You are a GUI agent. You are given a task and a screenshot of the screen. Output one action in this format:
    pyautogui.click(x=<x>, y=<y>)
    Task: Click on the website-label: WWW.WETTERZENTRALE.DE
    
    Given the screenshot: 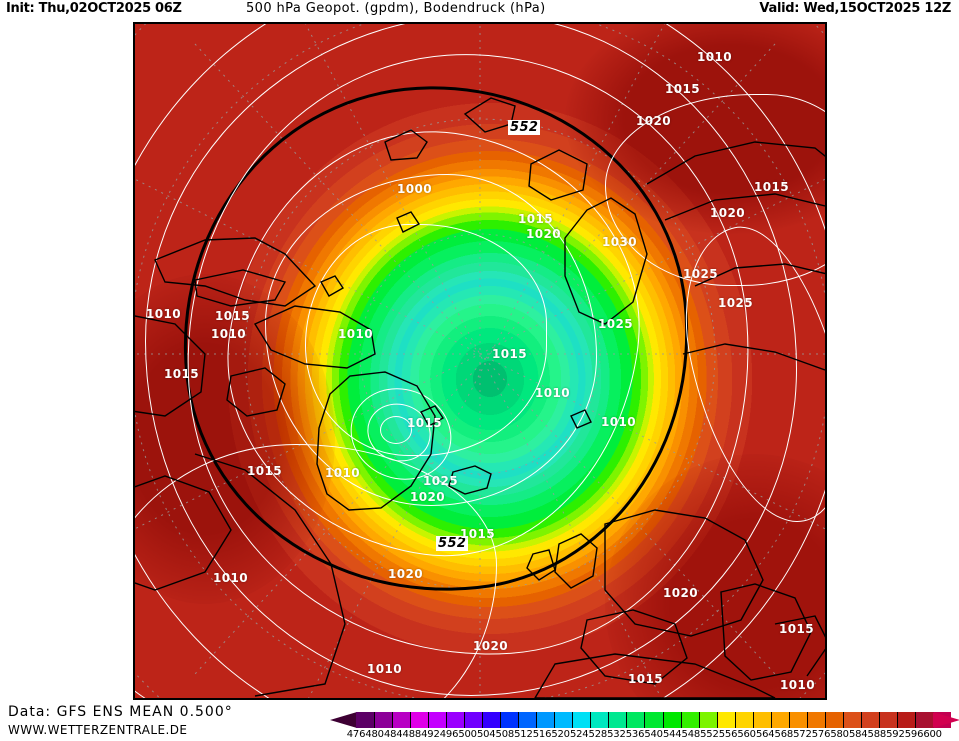 What is the action you would take?
    pyautogui.click(x=98, y=730)
    